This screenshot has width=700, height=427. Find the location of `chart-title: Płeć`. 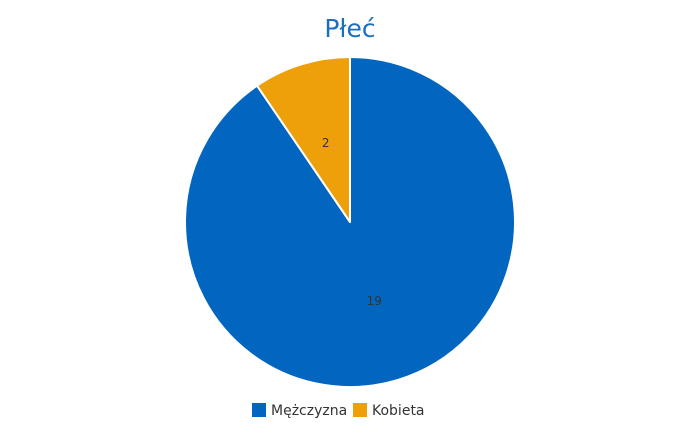

chart-title: Płeć is located at coordinates (349, 28).